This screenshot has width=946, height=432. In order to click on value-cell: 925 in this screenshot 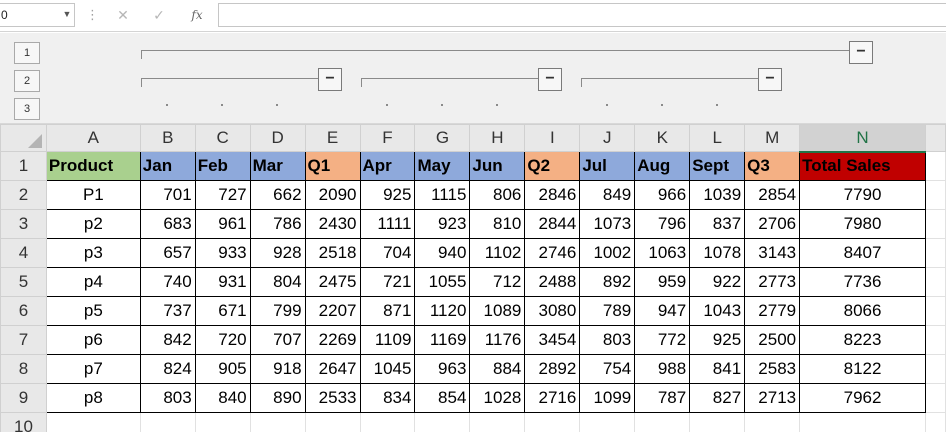, I will do `click(717, 340)`.